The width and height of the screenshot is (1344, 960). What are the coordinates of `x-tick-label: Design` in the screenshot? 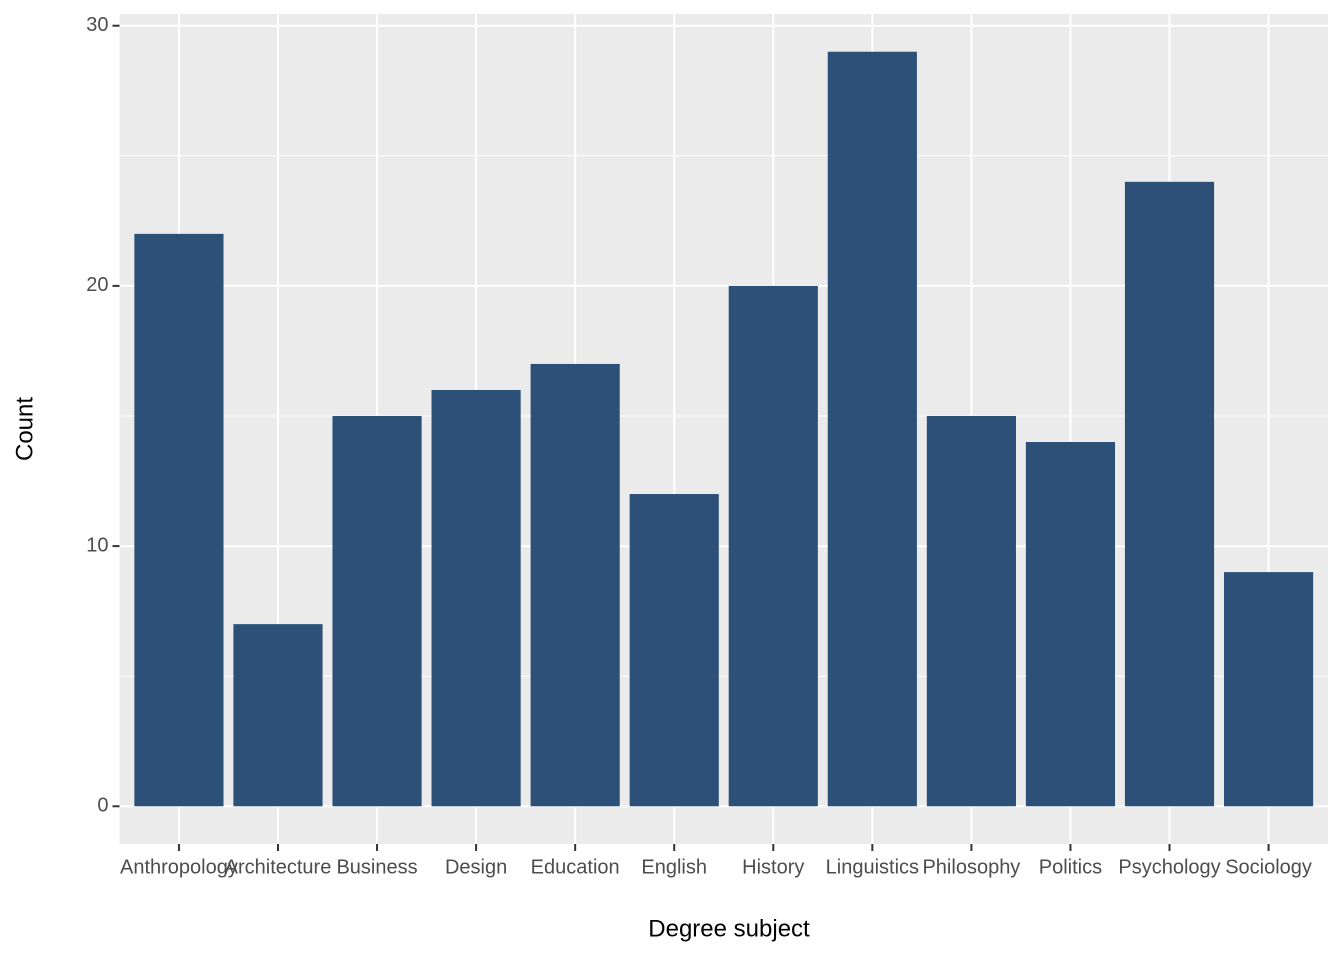 It's located at (476, 867).